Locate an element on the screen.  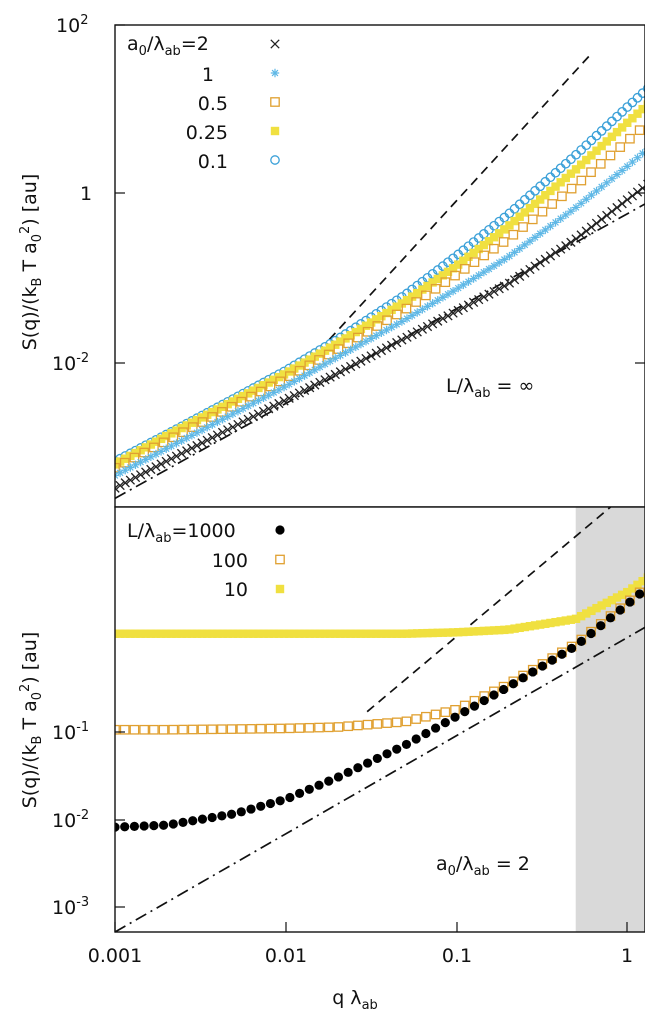
legend-label-0.1: 0.1 is located at coordinates (213, 162).